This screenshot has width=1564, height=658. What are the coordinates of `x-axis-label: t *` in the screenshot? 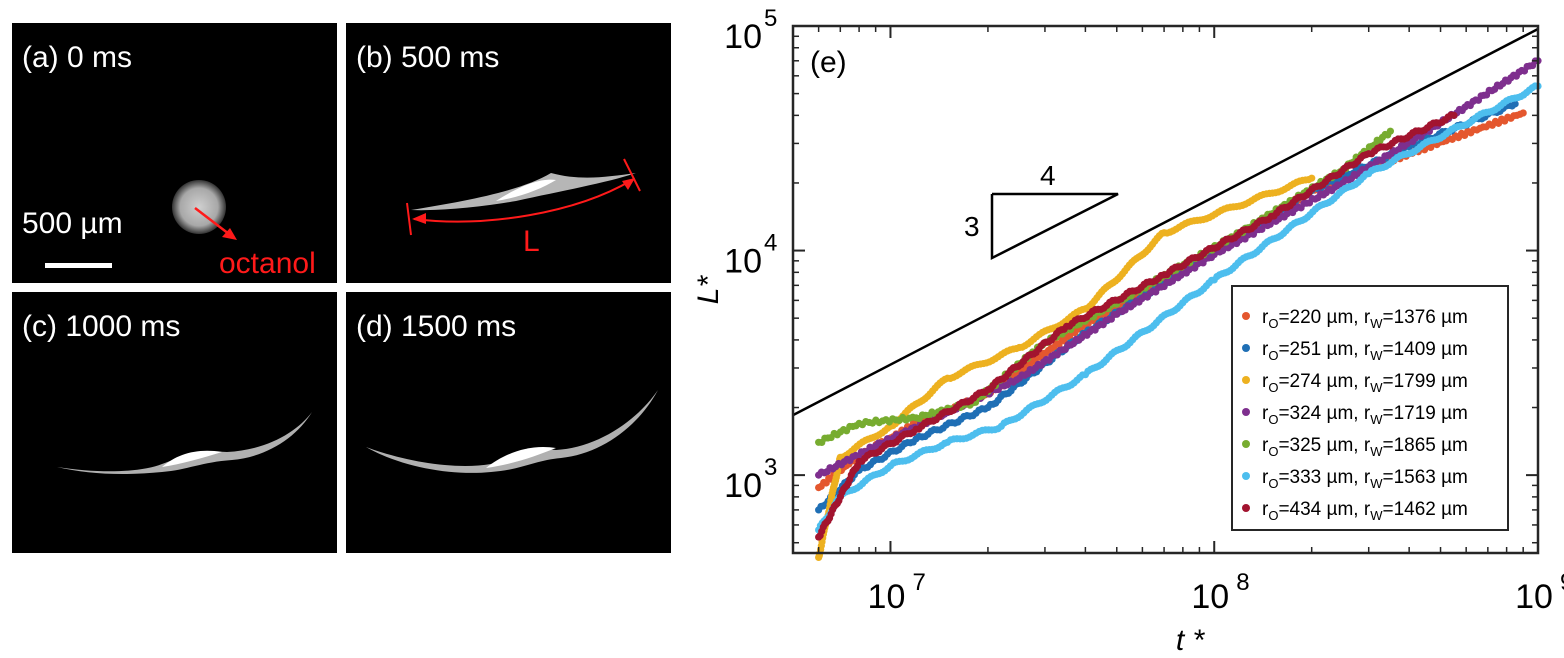 It's located at (1191, 640).